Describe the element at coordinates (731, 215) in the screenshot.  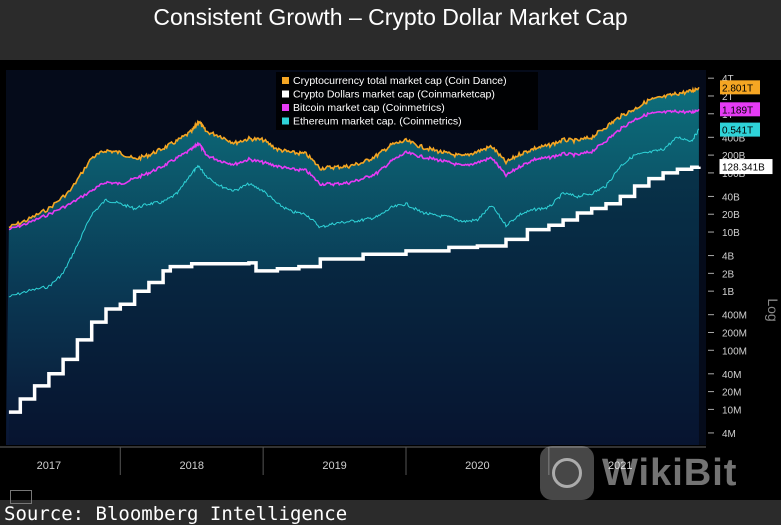
I see `y-tick-label: 20B` at that location.